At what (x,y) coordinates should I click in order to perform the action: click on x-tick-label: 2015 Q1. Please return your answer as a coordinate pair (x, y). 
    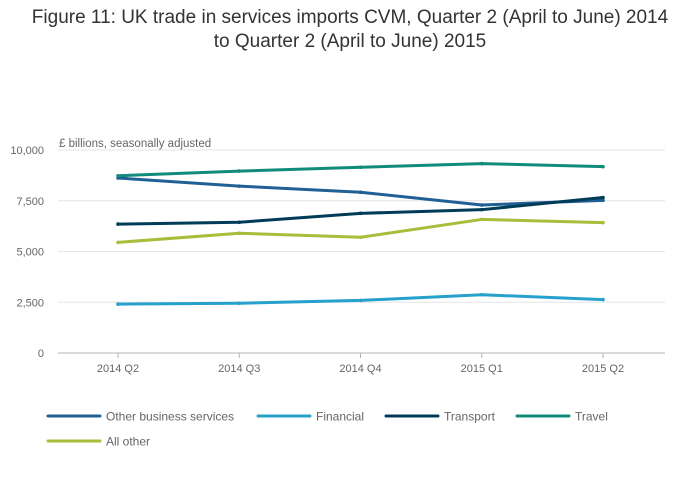
    Looking at the image, I should click on (482, 369).